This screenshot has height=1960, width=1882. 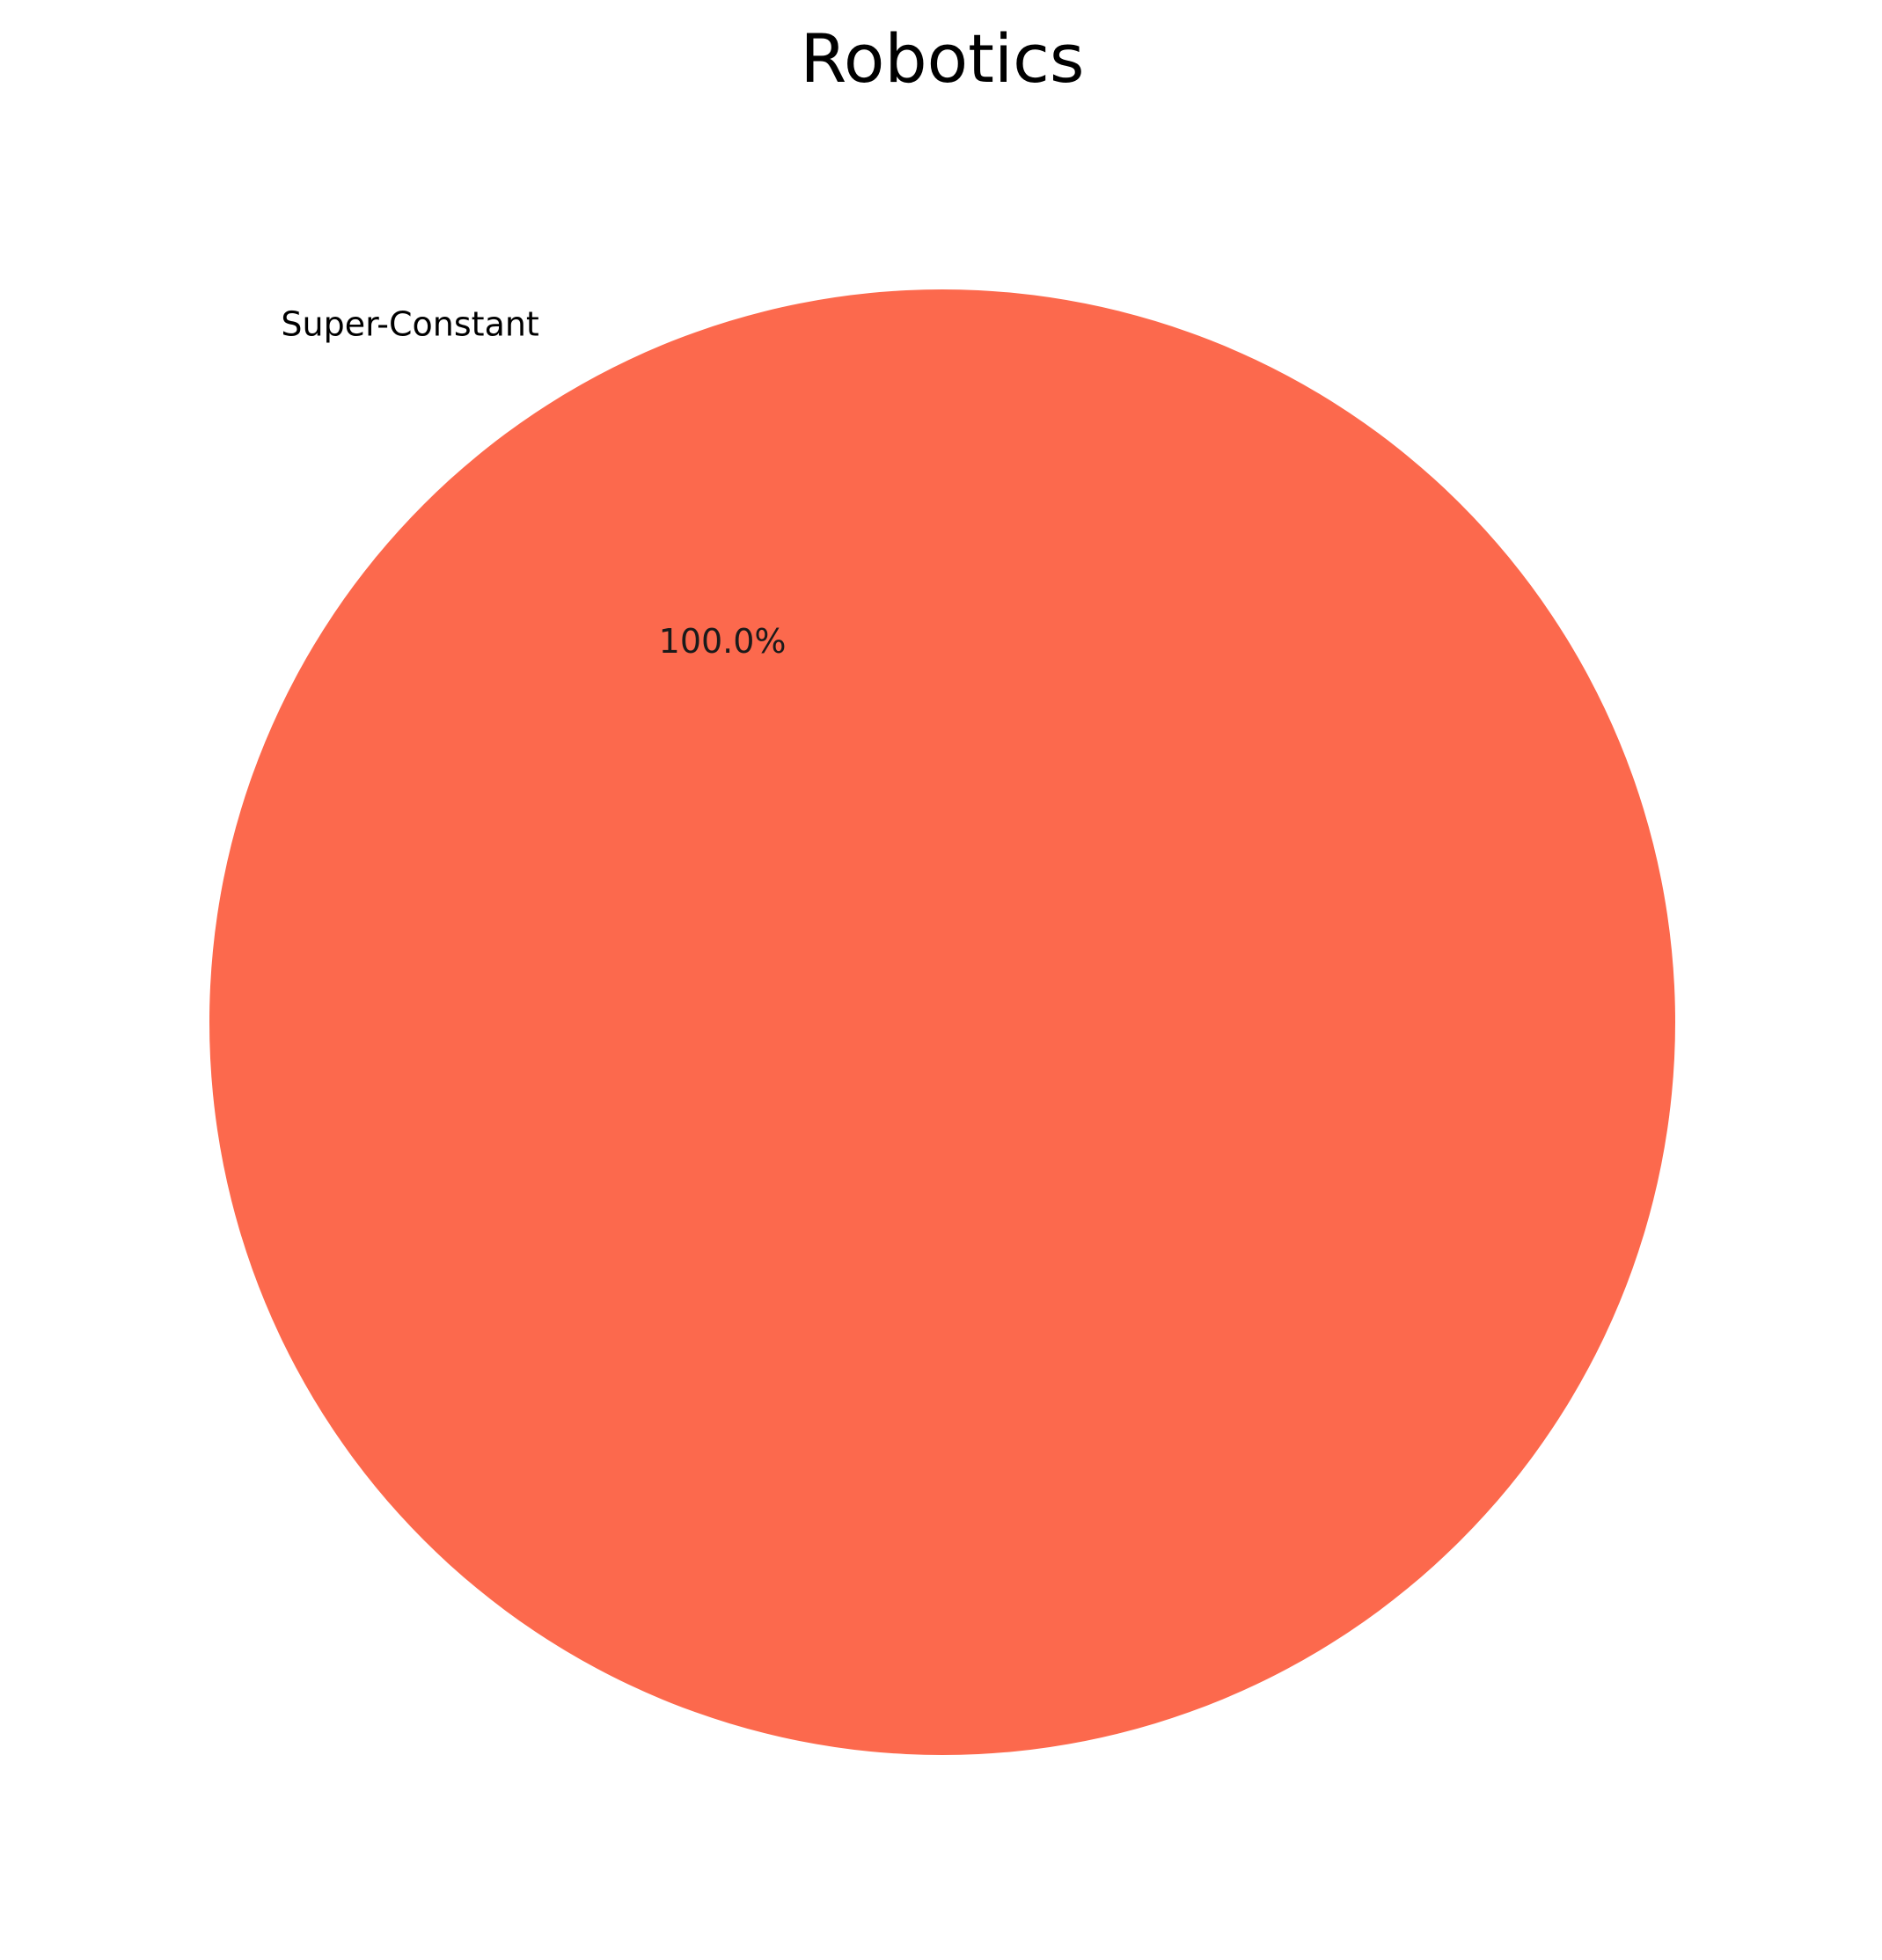 I want to click on chart-title: Robotics, so click(x=943, y=59).